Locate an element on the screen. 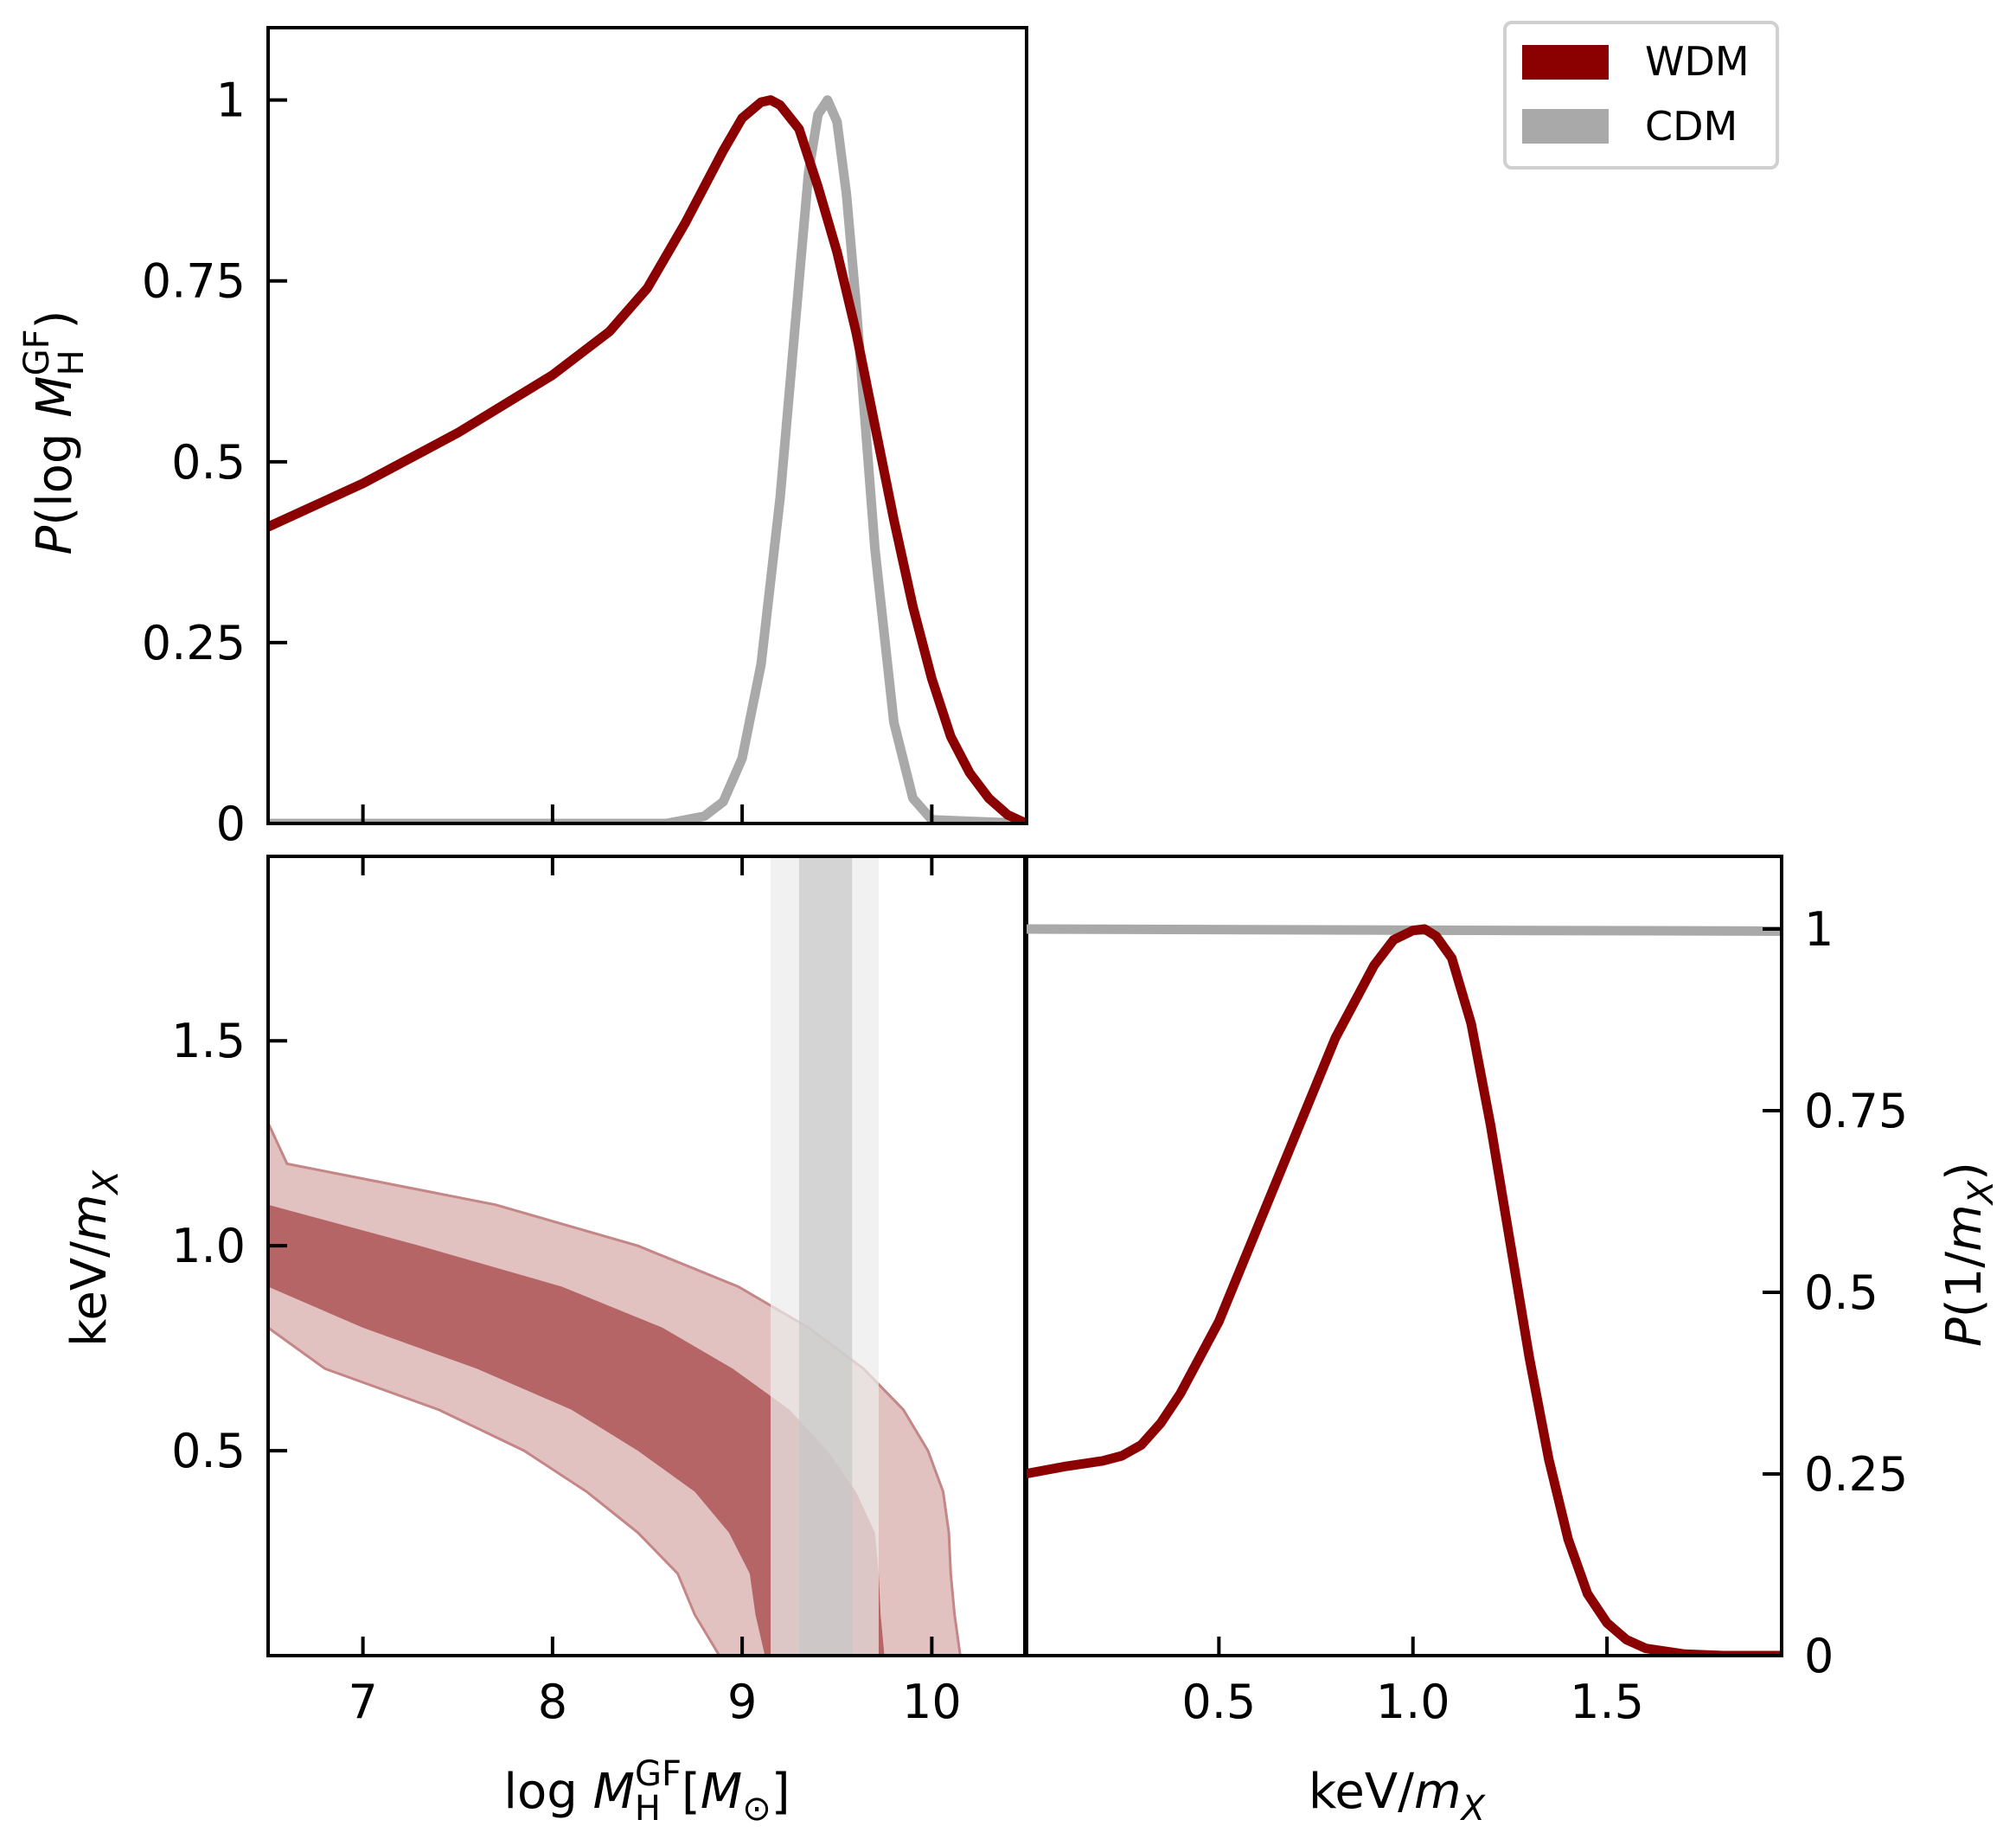 This screenshot has height=1839, width=2016. bl-y-tick-label: 1.5 is located at coordinates (208, 1041).